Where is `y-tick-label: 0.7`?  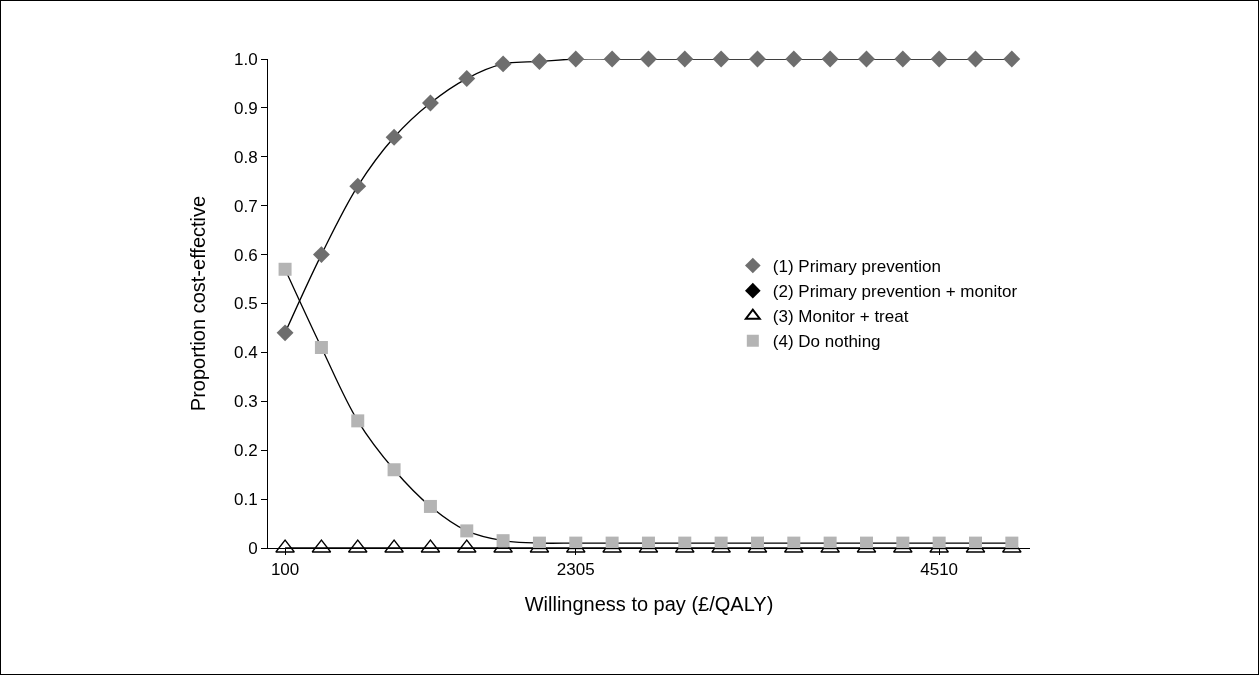 y-tick-label: 0.7 is located at coordinates (245, 206).